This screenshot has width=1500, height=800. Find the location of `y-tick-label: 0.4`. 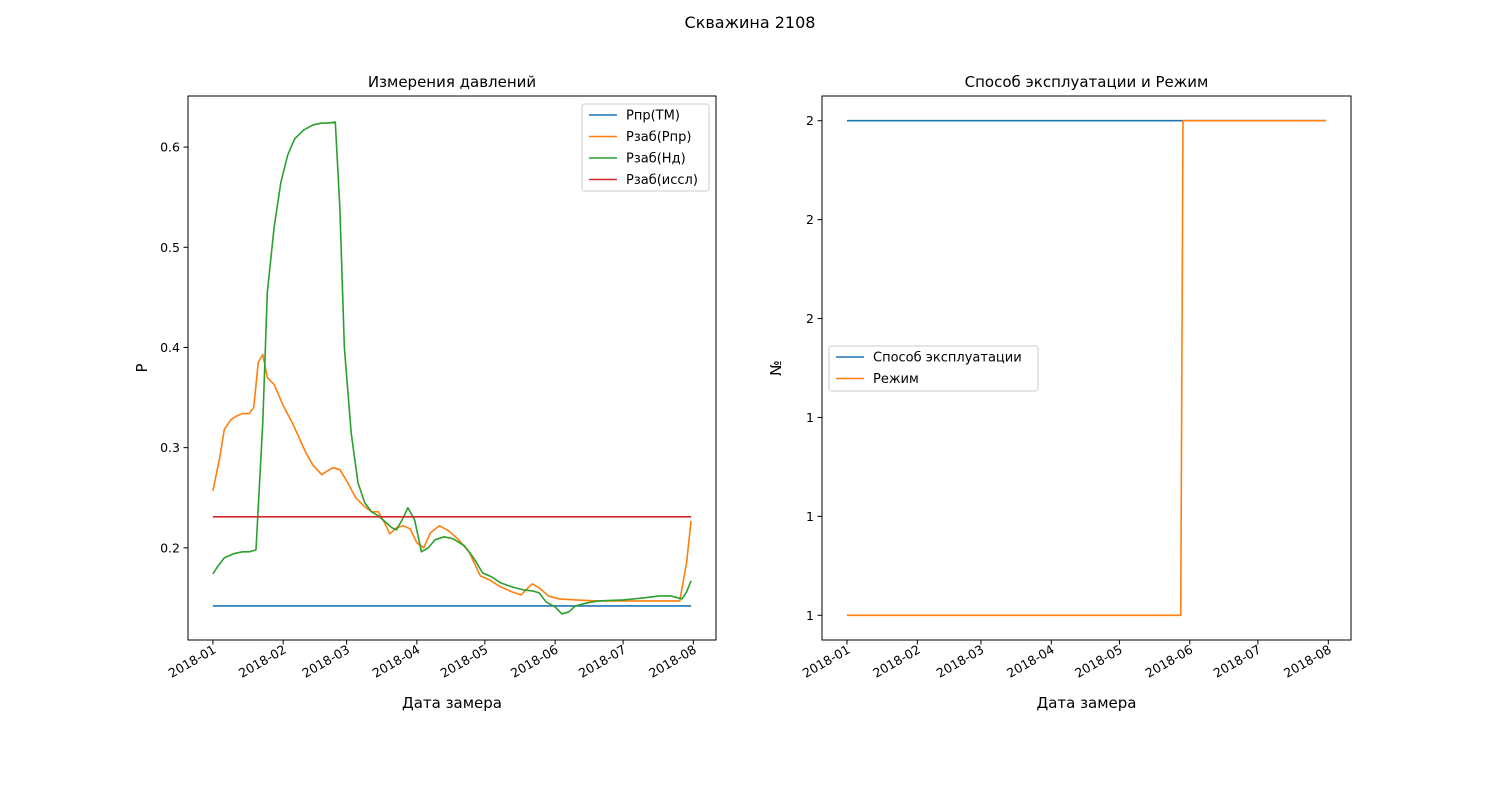

y-tick-label: 0.4 is located at coordinates (170, 347).